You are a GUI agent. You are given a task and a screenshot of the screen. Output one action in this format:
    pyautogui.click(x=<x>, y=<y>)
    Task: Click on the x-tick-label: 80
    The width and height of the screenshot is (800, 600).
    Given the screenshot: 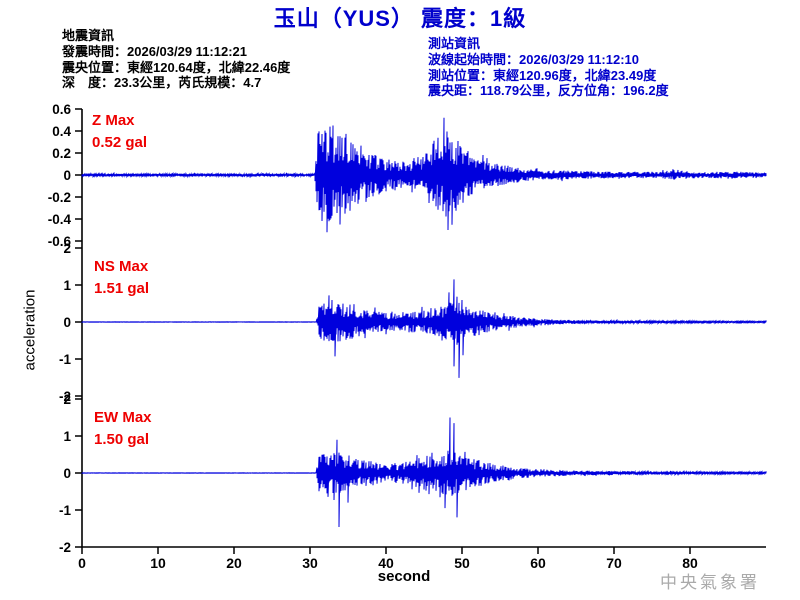 What is the action you would take?
    pyautogui.click(x=690, y=563)
    